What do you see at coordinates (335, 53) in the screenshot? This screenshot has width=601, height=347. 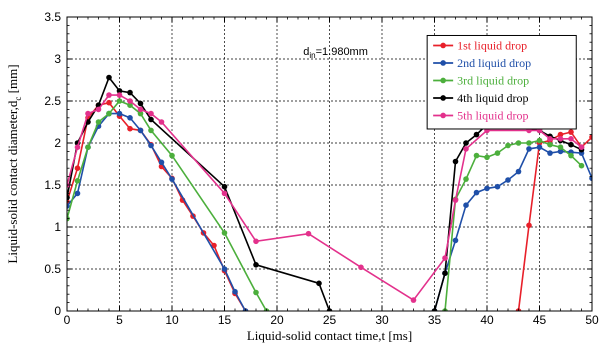 I see `diameter-annotation: din=1.980mm` at bounding box center [335, 53].